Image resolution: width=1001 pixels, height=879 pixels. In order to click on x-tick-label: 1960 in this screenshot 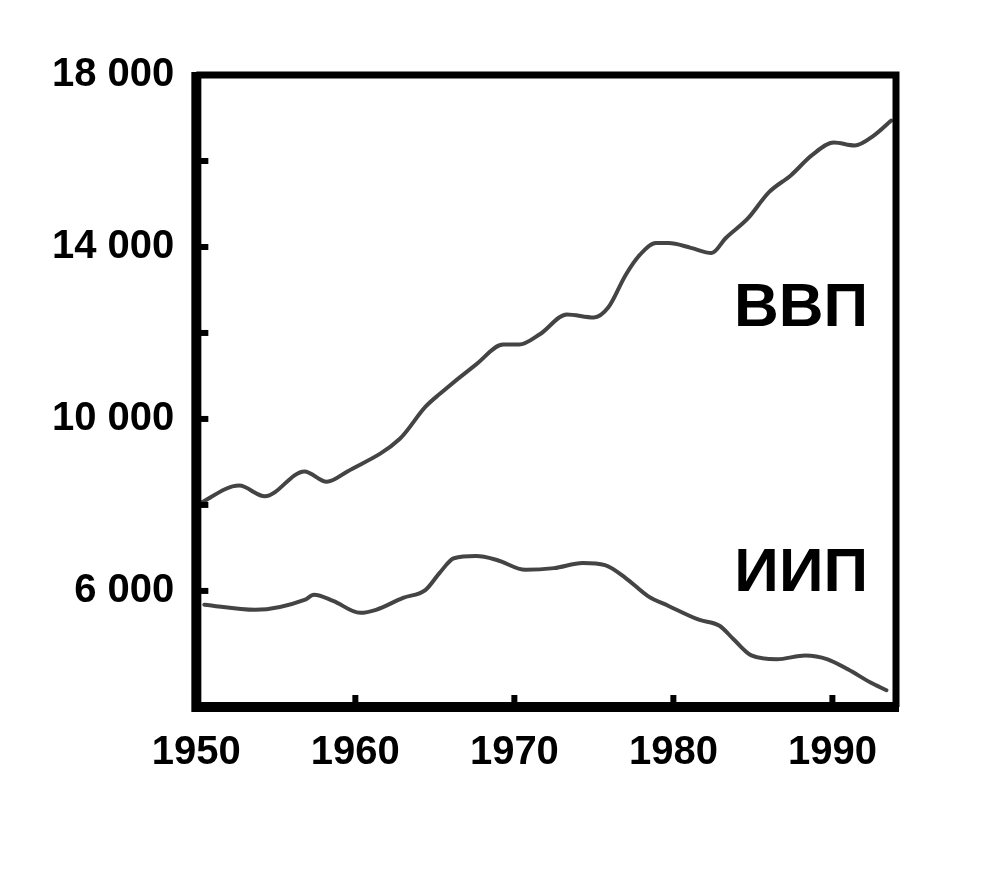, I will do `click(355, 750)`.